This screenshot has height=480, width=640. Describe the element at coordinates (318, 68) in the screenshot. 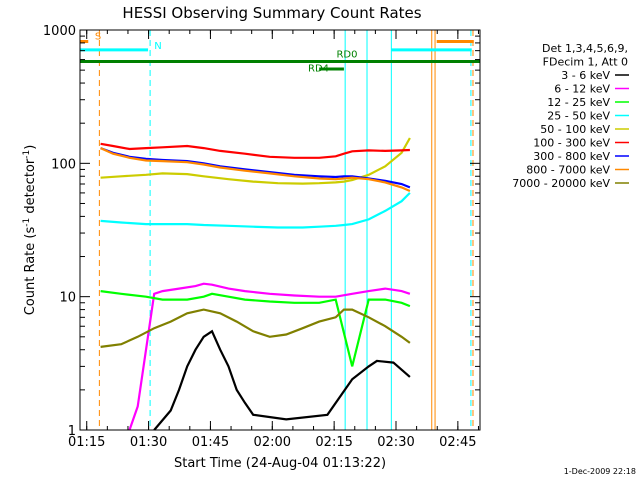

I see `annotation-label: RD4` at that location.